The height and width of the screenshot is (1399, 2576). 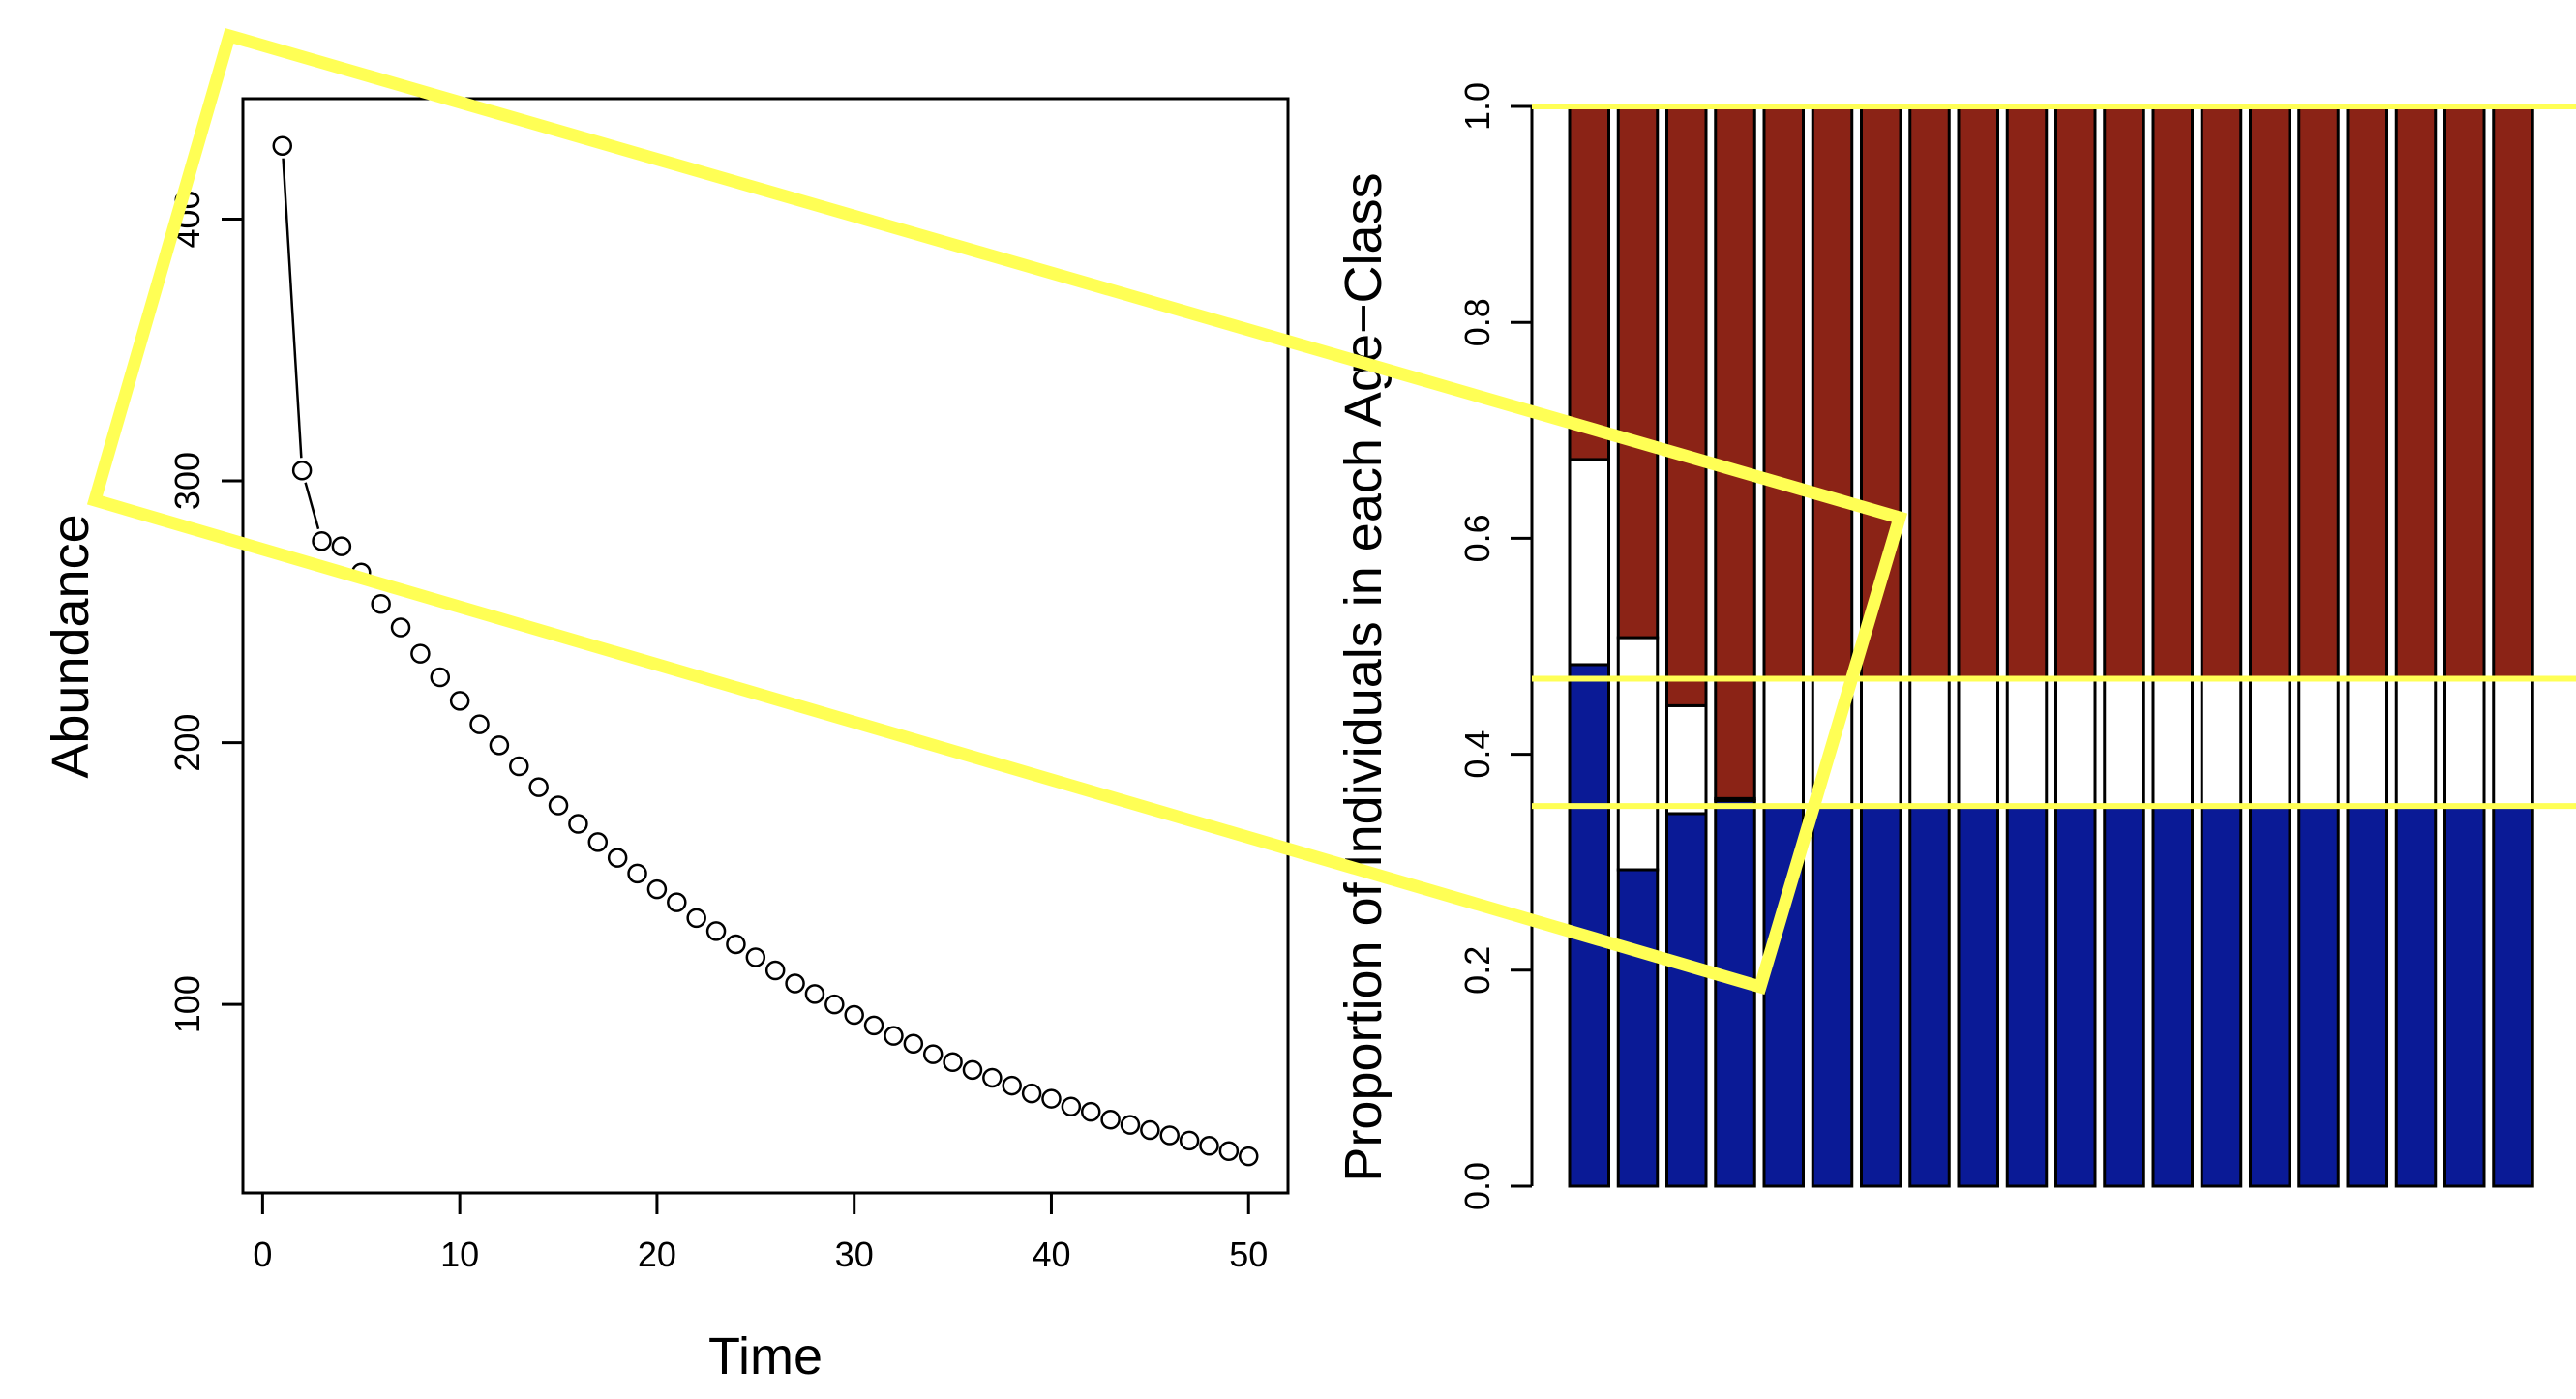 What do you see at coordinates (262, 1254) in the screenshot?
I see `x-tick-label: 0` at bounding box center [262, 1254].